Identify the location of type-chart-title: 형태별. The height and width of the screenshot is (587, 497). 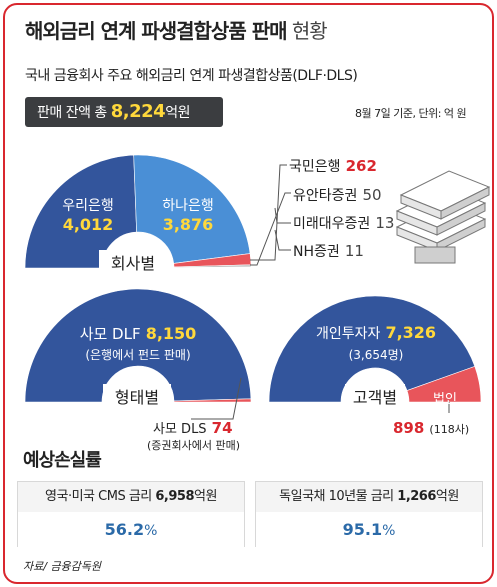
(137, 396).